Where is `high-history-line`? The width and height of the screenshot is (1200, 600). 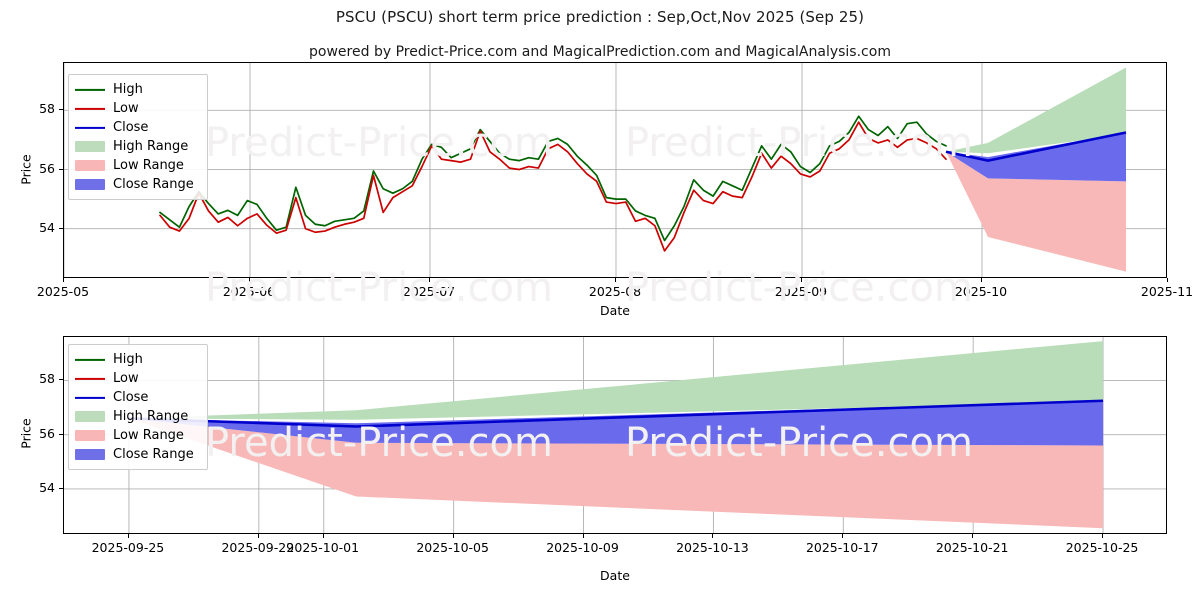 high-history-line is located at coordinates (553, 178).